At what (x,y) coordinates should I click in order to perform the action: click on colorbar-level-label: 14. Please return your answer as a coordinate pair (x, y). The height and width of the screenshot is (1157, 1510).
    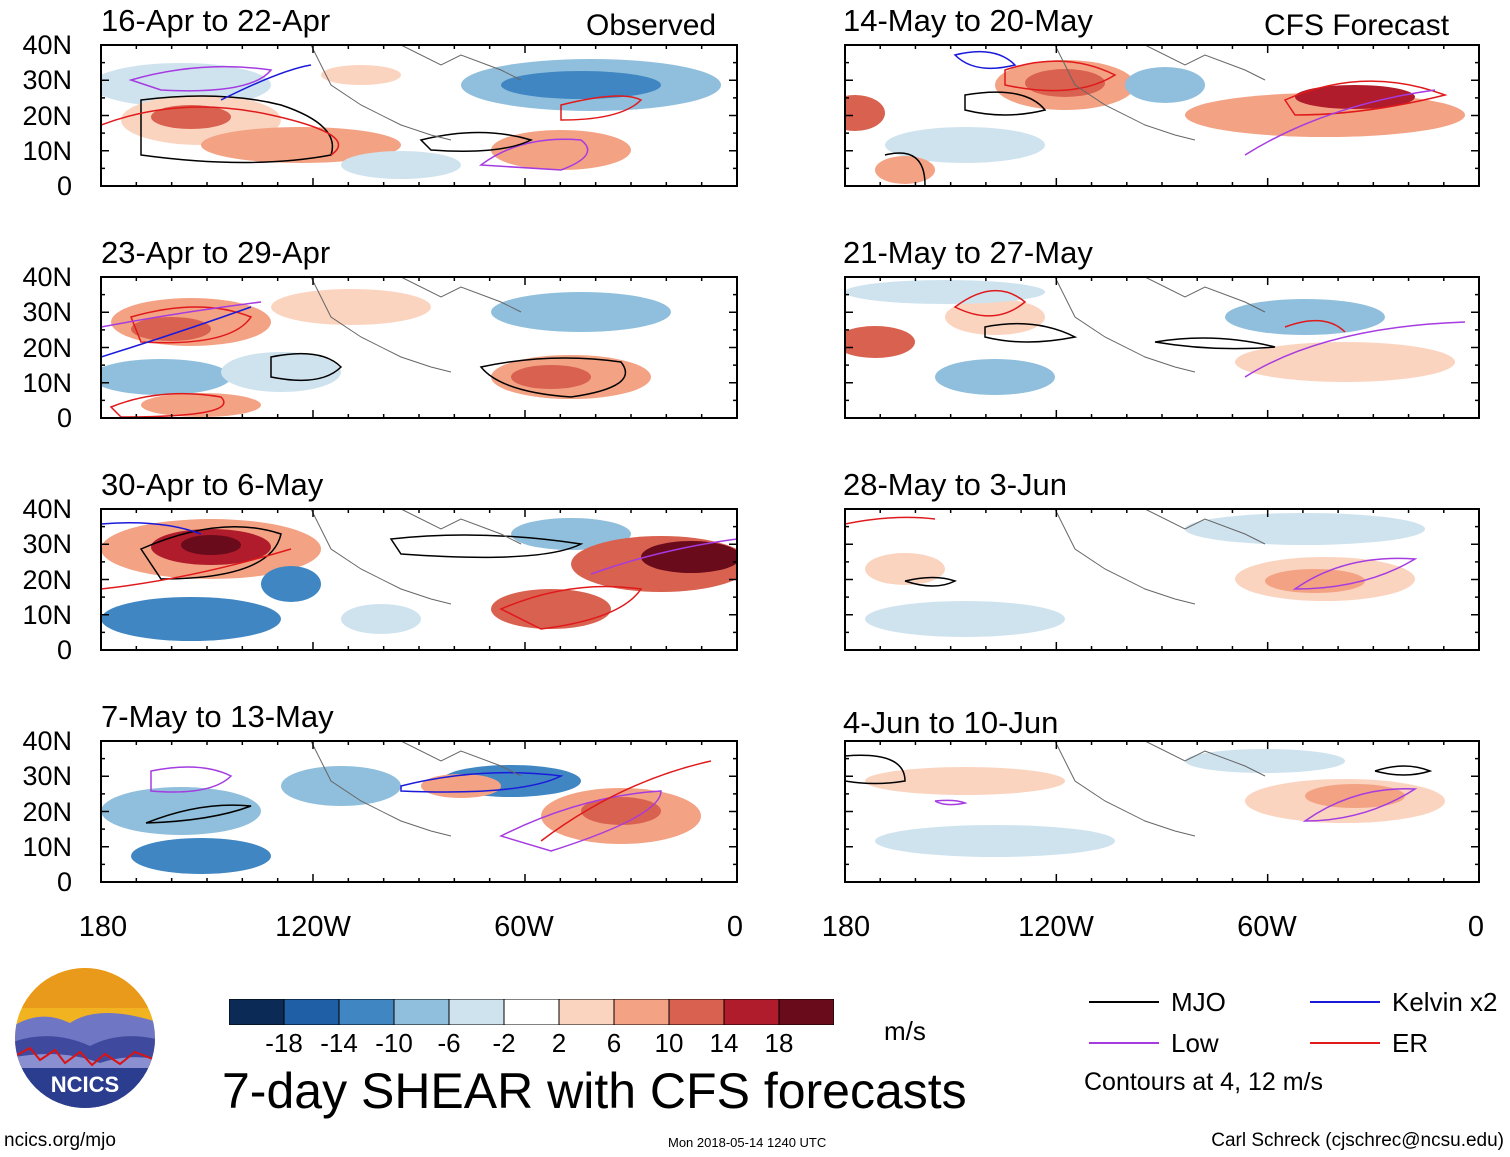
    Looking at the image, I should click on (724, 1043).